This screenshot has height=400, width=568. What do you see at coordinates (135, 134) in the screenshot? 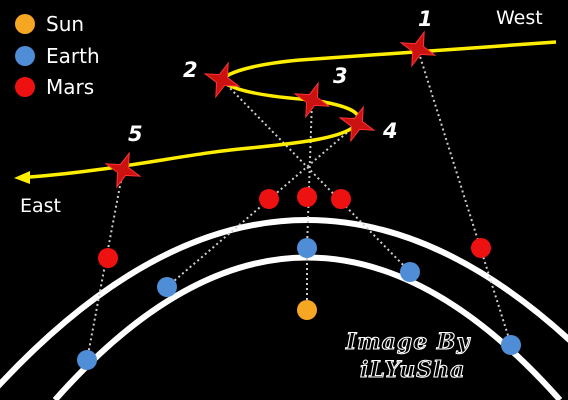
I see `position-number-5: 5` at bounding box center [135, 134].